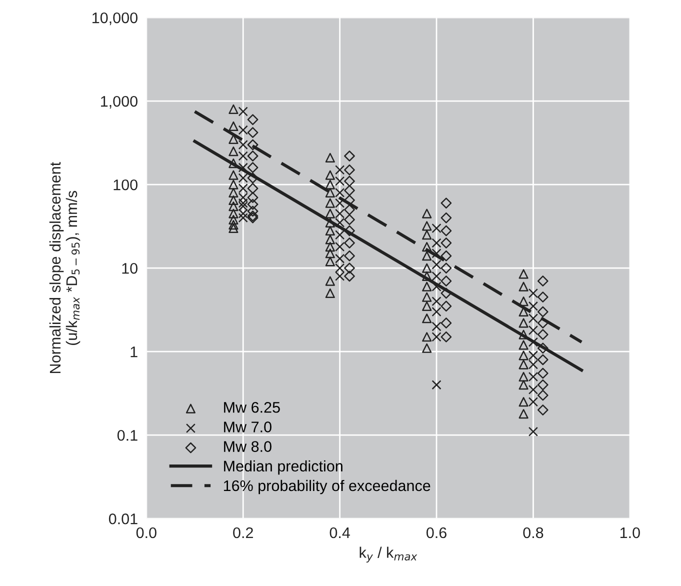 This screenshot has height=586, width=681. Describe the element at coordinates (389, 554) in the screenshot. I see `x-axis-title: k$_{y}$ / k$_{max}$` at that location.